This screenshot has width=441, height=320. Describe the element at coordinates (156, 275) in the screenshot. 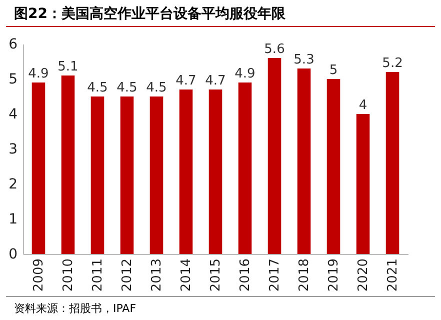

I see `x-tick-label: 2013` at that location.